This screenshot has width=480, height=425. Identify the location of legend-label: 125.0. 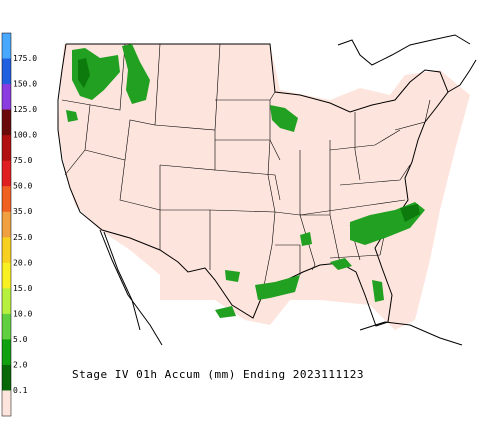
(25, 109).